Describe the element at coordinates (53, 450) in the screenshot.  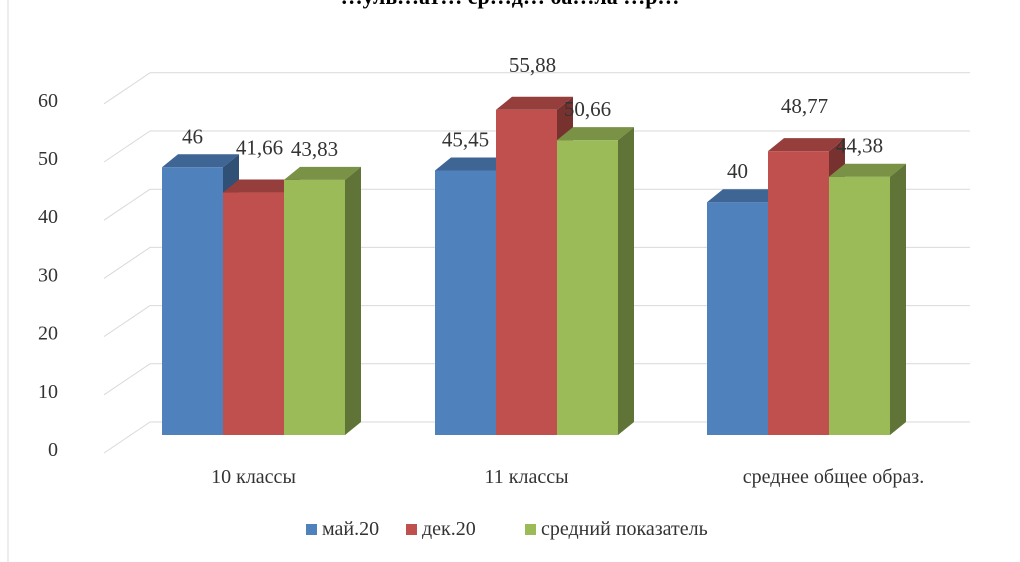
I see `y-tick-label: 0` at that location.